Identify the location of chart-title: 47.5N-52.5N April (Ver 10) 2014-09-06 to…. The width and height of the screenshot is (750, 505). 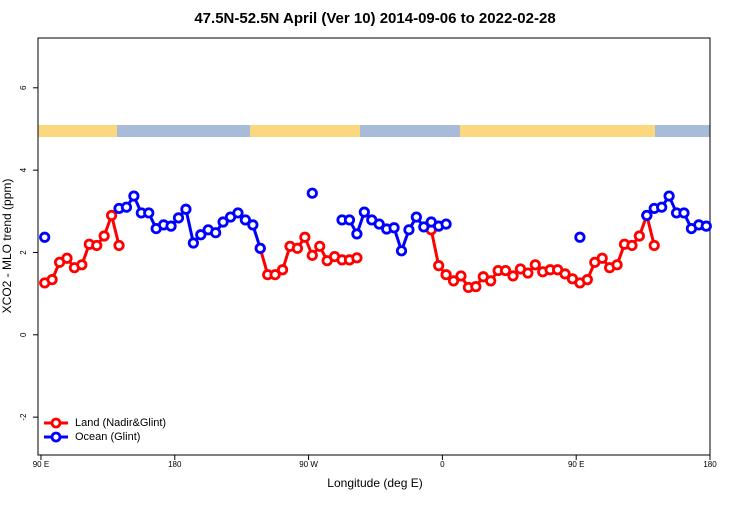
(374, 18).